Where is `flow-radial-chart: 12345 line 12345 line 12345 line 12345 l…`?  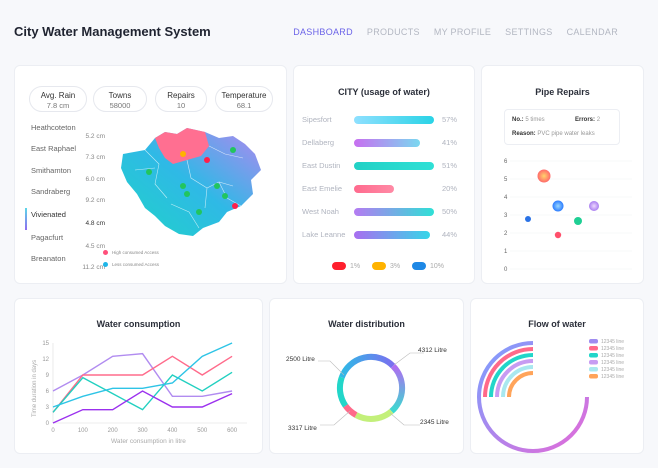
flow-radial-chart: 12345 line 12345 line 12345 line 12345 l… is located at coordinates (558, 393).